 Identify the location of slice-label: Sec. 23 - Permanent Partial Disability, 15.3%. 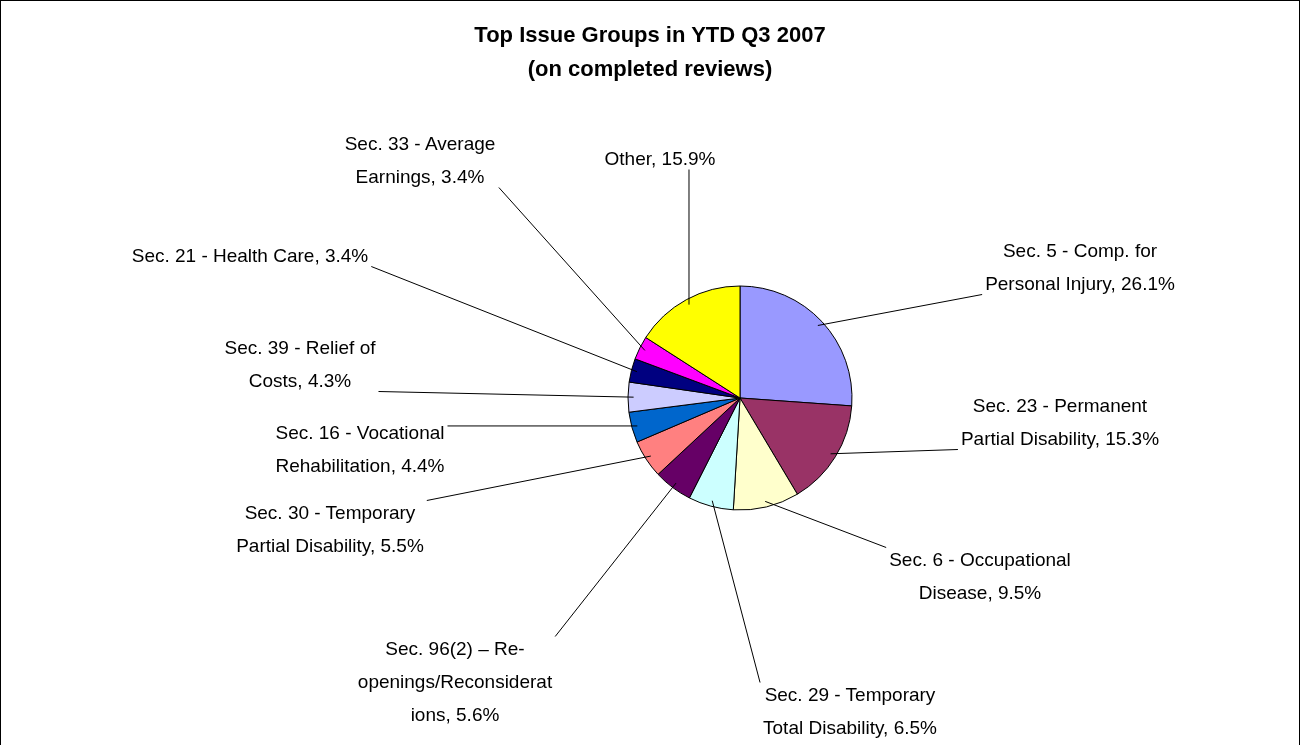
(1060, 421).